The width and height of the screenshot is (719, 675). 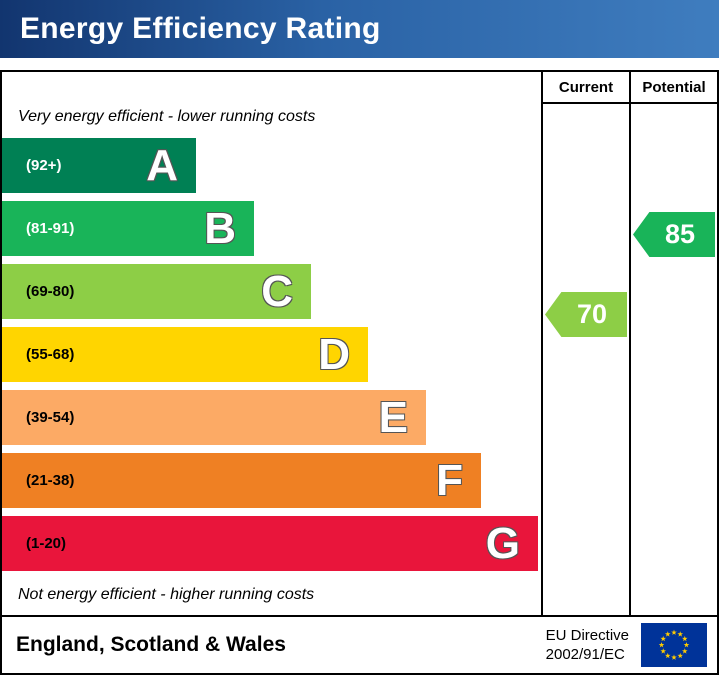 What do you see at coordinates (220, 228) in the screenshot?
I see `band-letter-b: B` at bounding box center [220, 228].